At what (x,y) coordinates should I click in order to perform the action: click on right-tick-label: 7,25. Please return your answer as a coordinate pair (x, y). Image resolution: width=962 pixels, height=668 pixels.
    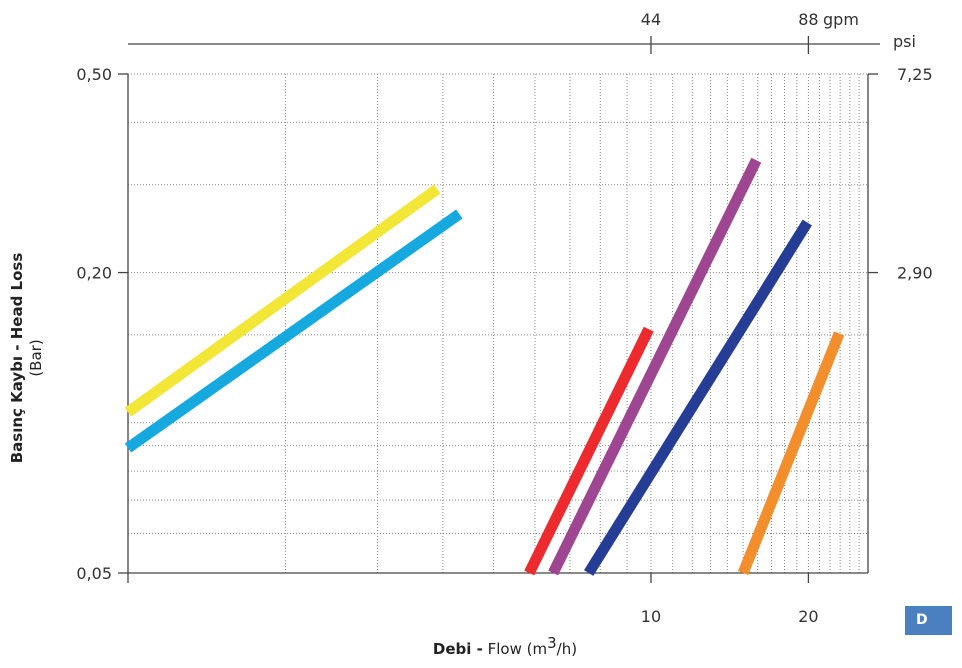
    Looking at the image, I should click on (915, 74).